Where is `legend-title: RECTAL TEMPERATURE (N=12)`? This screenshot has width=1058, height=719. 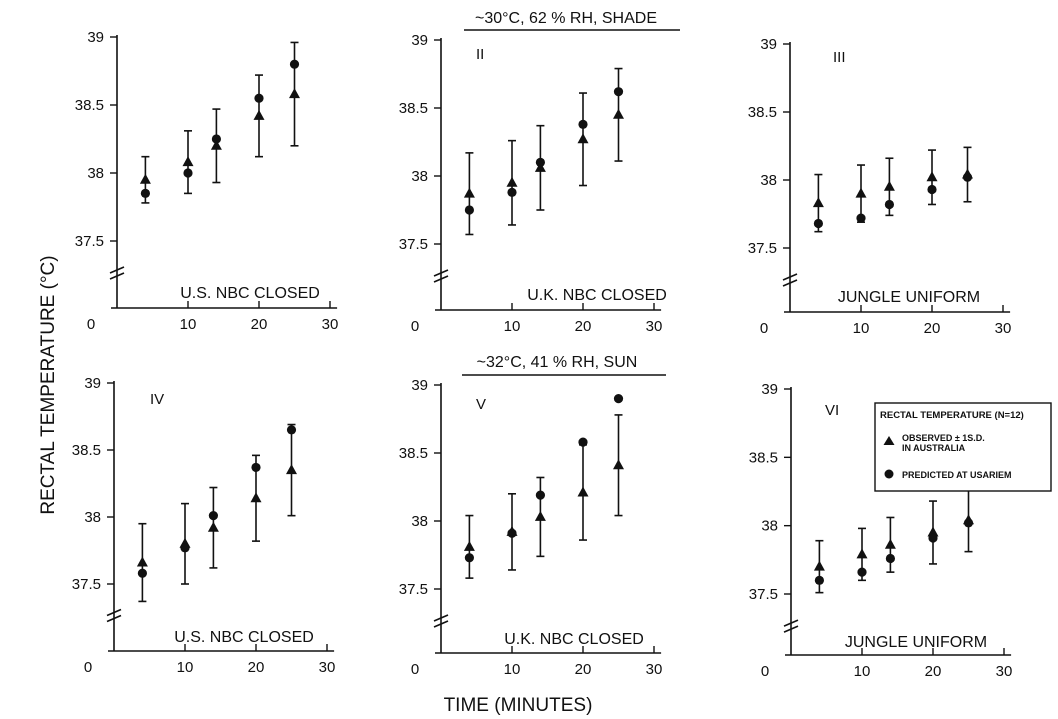
legend-title: RECTAL TEMPERATURE (N=12) is located at coordinates (952, 415).